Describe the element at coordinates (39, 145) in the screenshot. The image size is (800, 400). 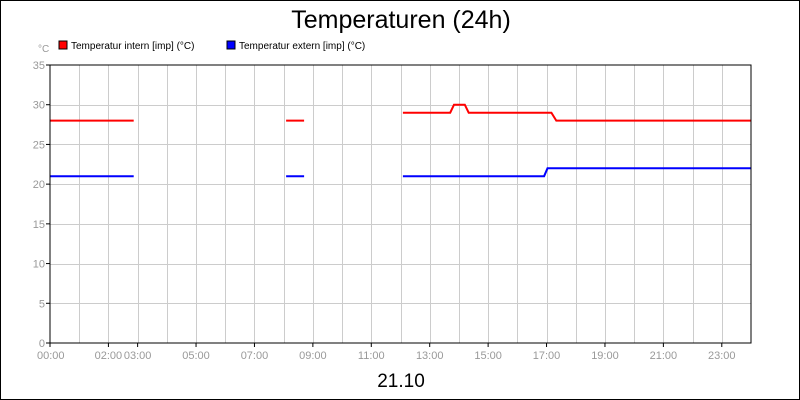
I see `y-tick-label: 25` at that location.